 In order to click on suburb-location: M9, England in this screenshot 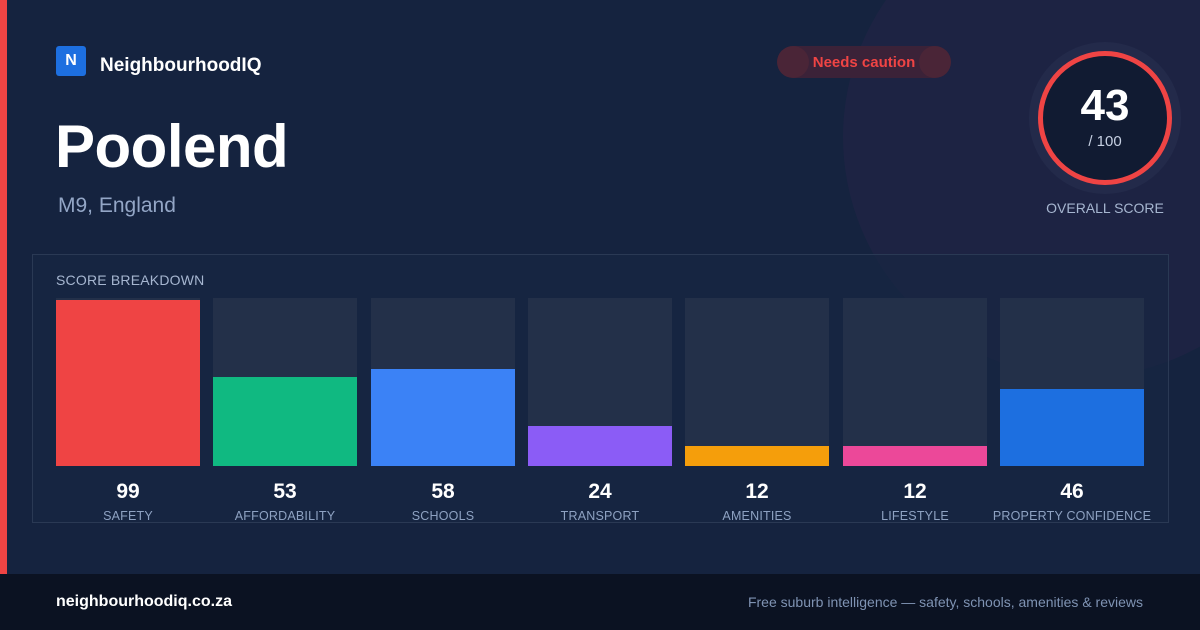, I will do `click(117, 205)`.